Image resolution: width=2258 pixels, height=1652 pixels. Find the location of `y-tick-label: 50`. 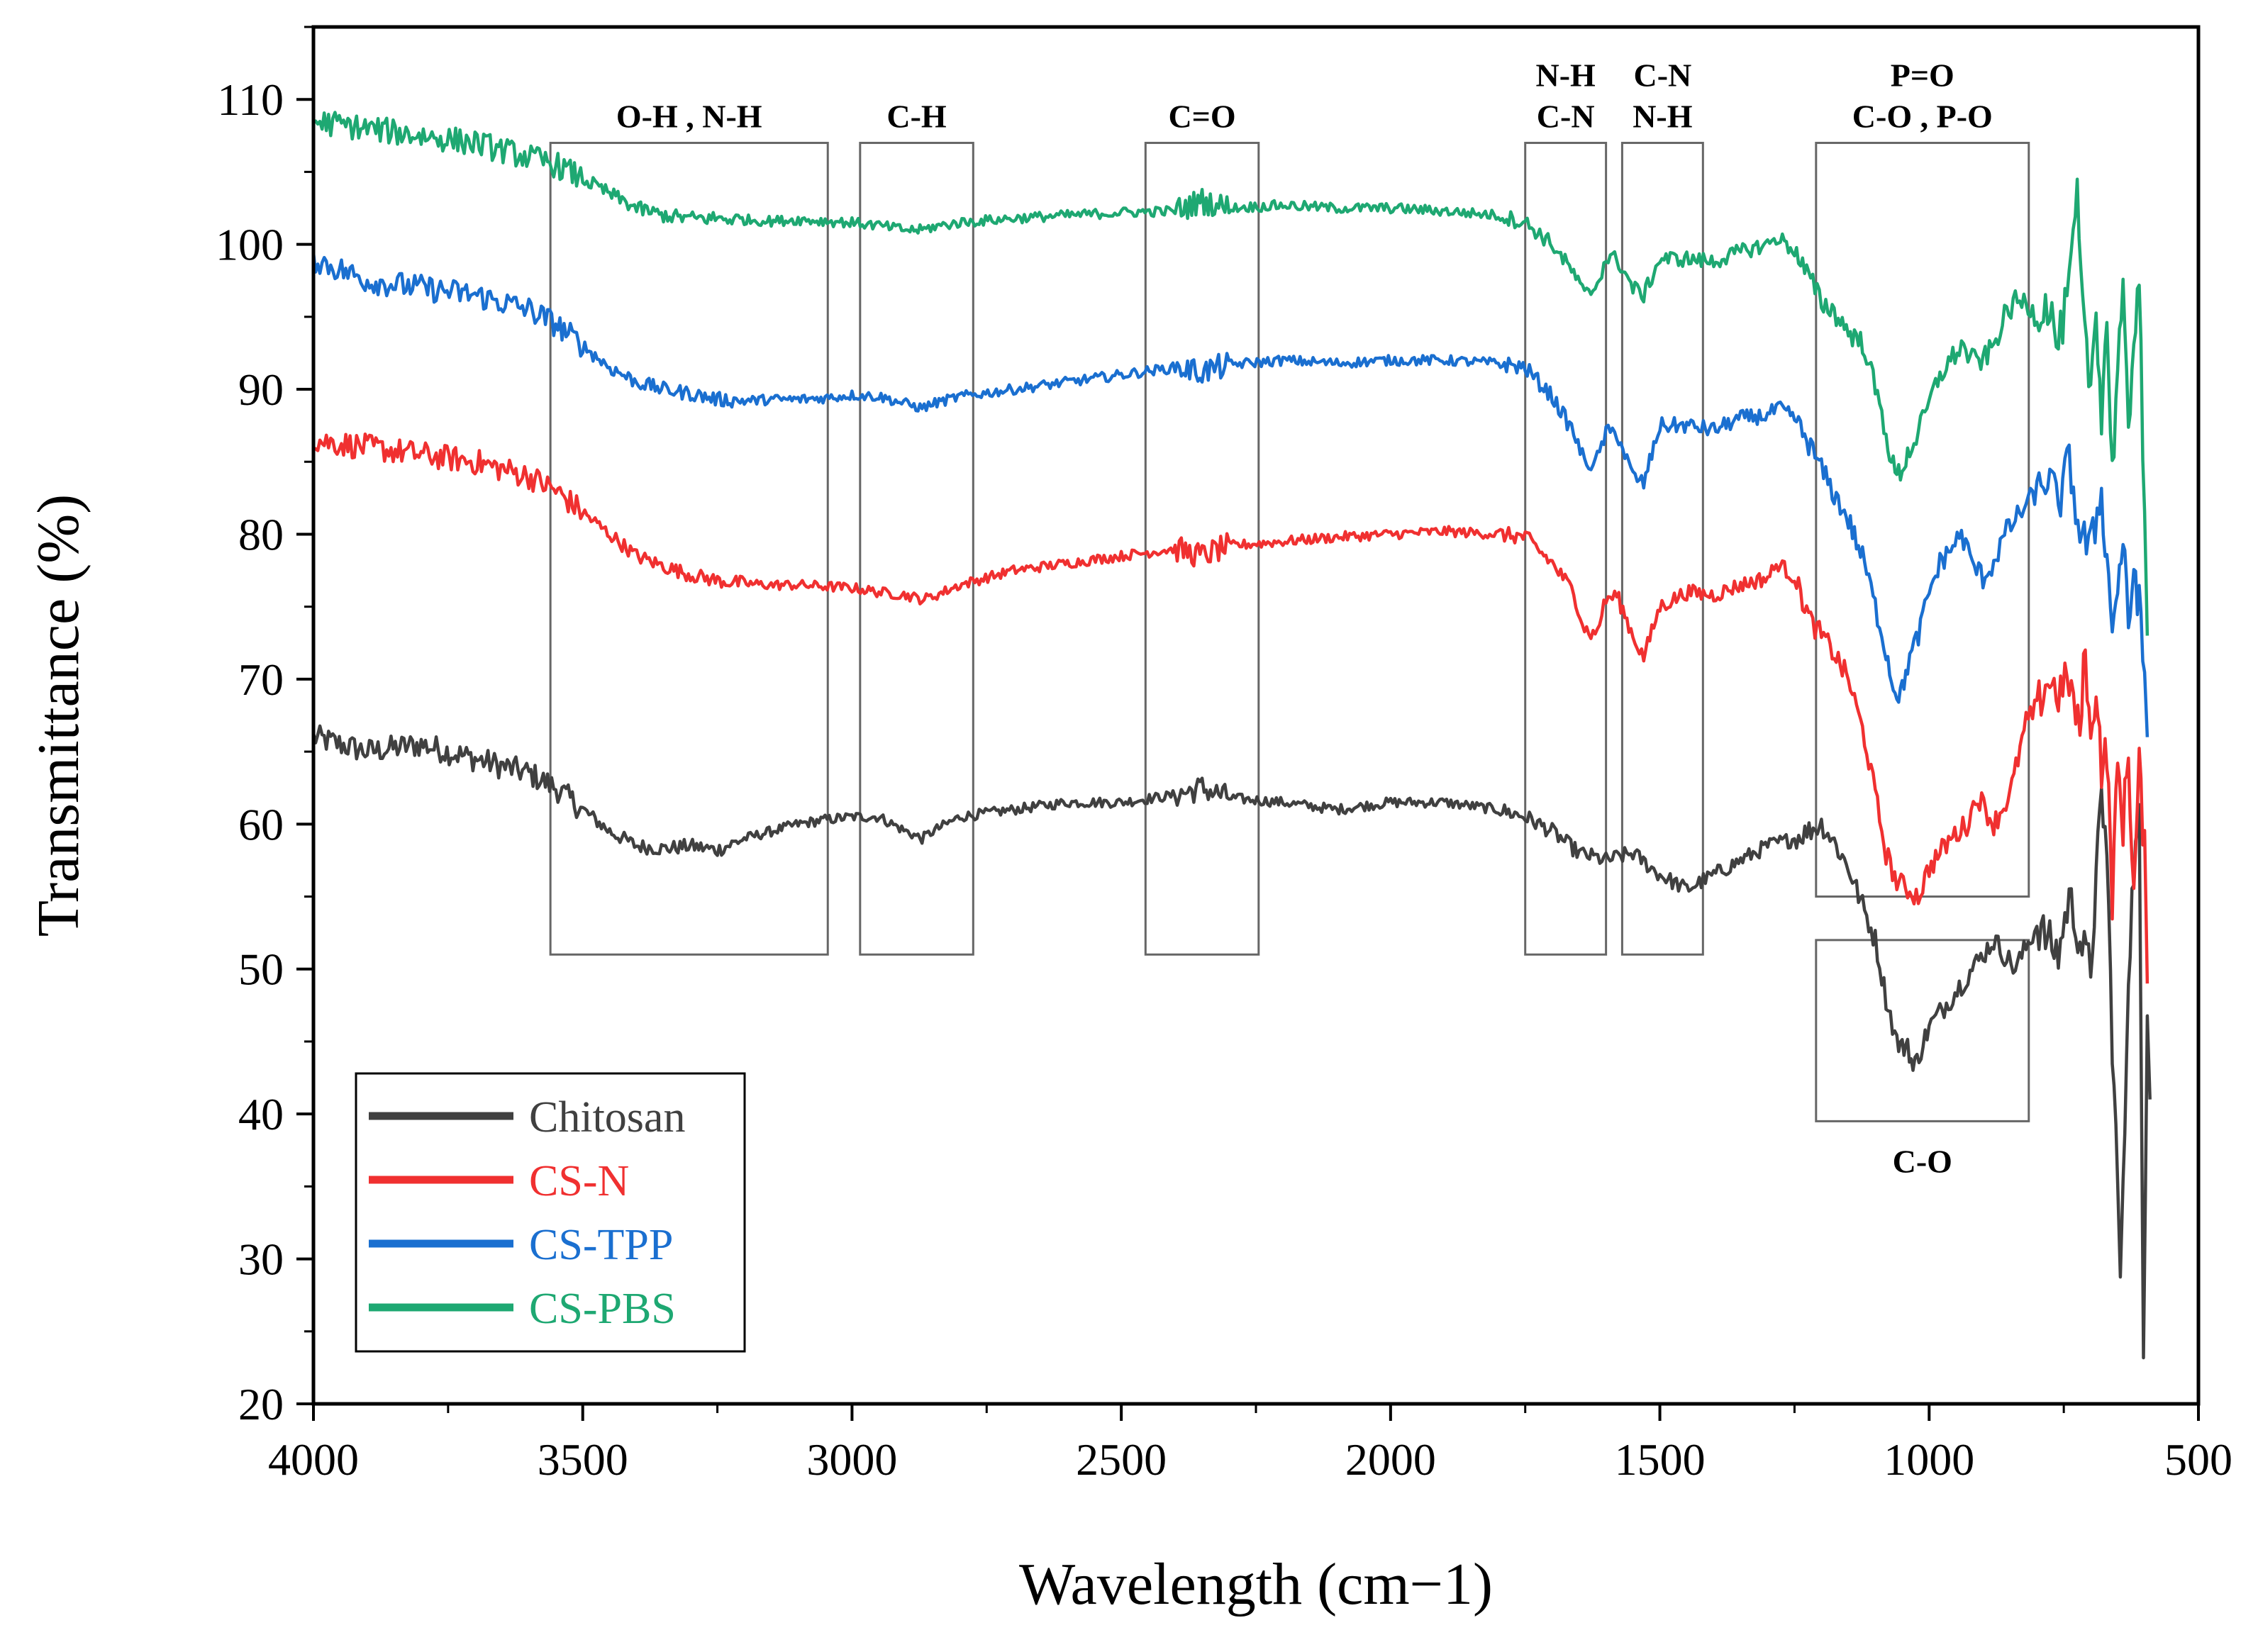

y-tick-label: 50 is located at coordinates (261, 970).